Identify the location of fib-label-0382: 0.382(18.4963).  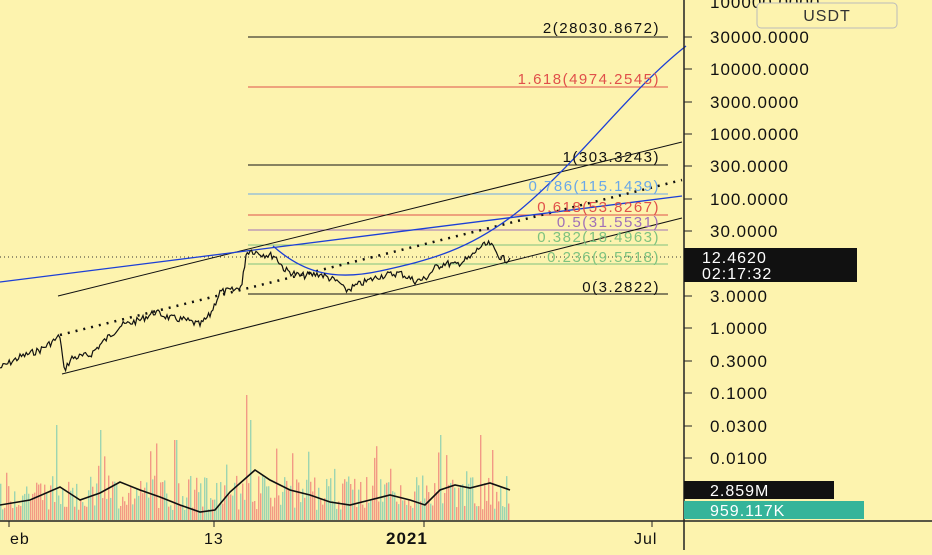
(598, 237).